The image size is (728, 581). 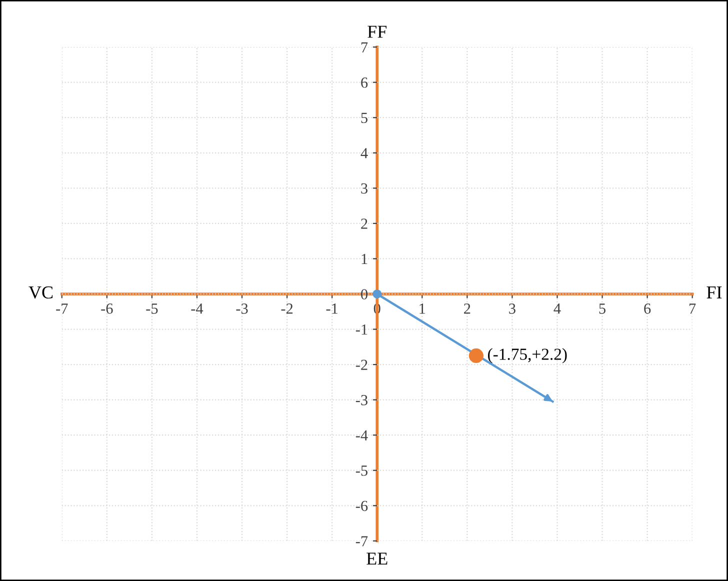 I want to click on text: VC, so click(x=40, y=292).